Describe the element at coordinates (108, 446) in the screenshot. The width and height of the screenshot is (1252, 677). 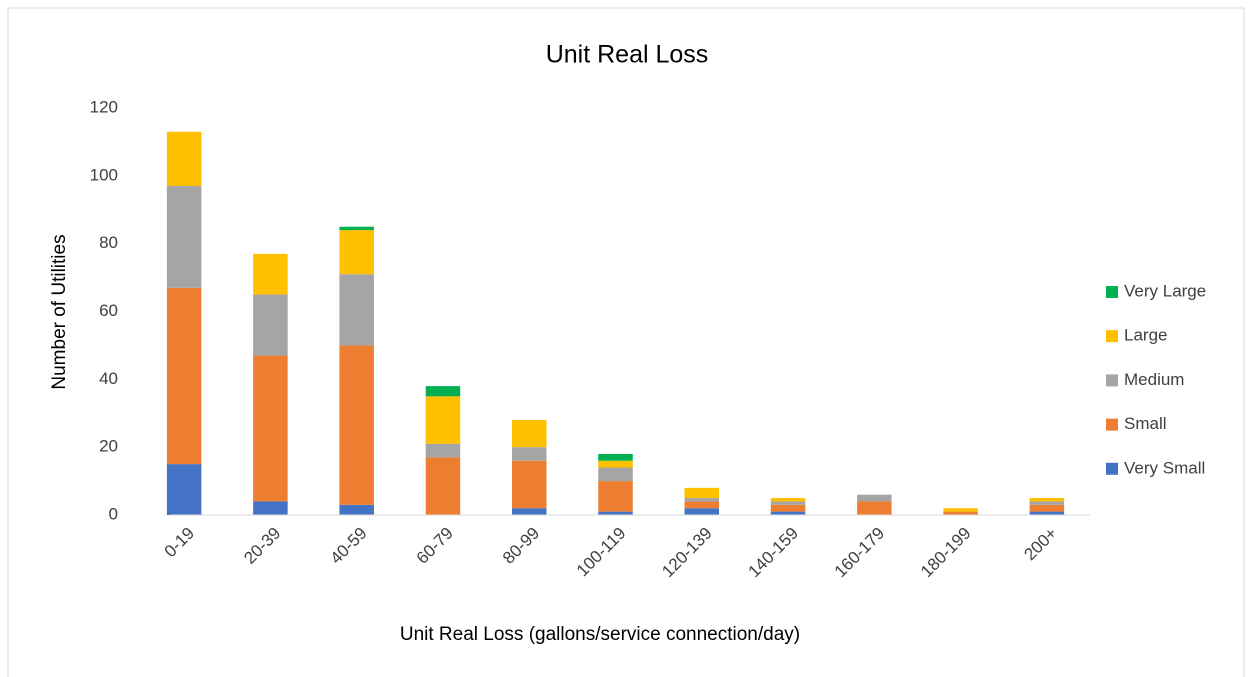
I see `y-tick-label: 20` at that location.